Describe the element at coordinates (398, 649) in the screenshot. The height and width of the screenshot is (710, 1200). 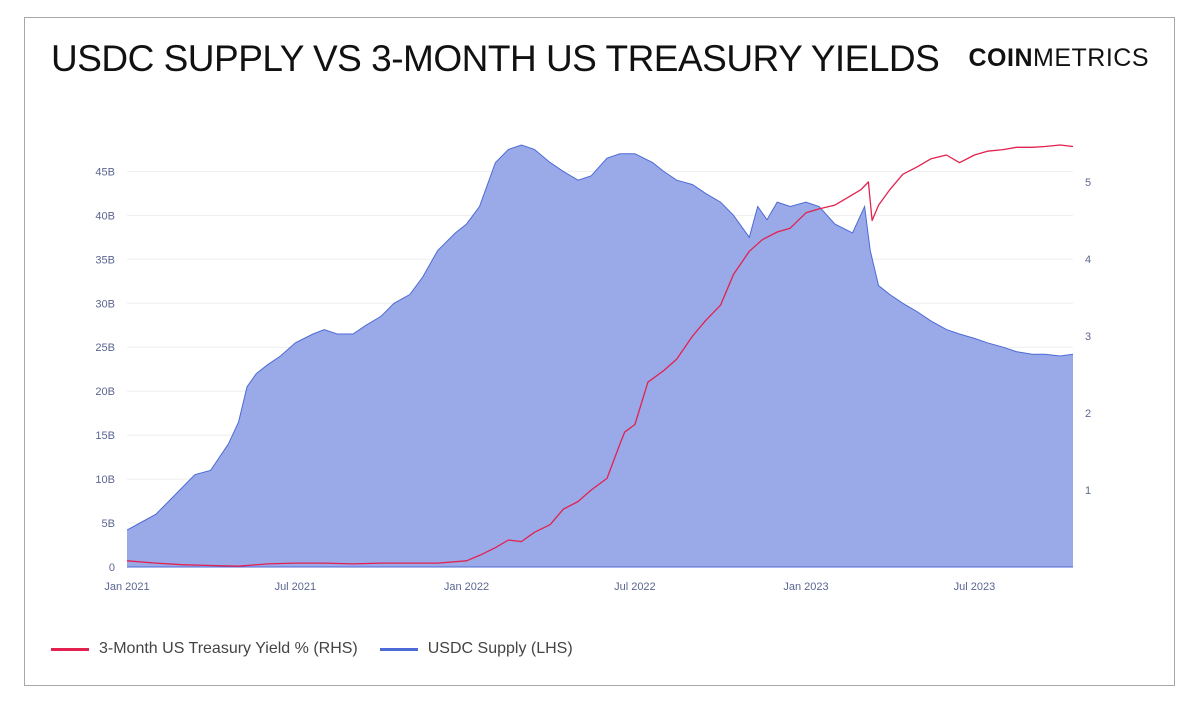
I see `legend-swatch-supply` at that location.